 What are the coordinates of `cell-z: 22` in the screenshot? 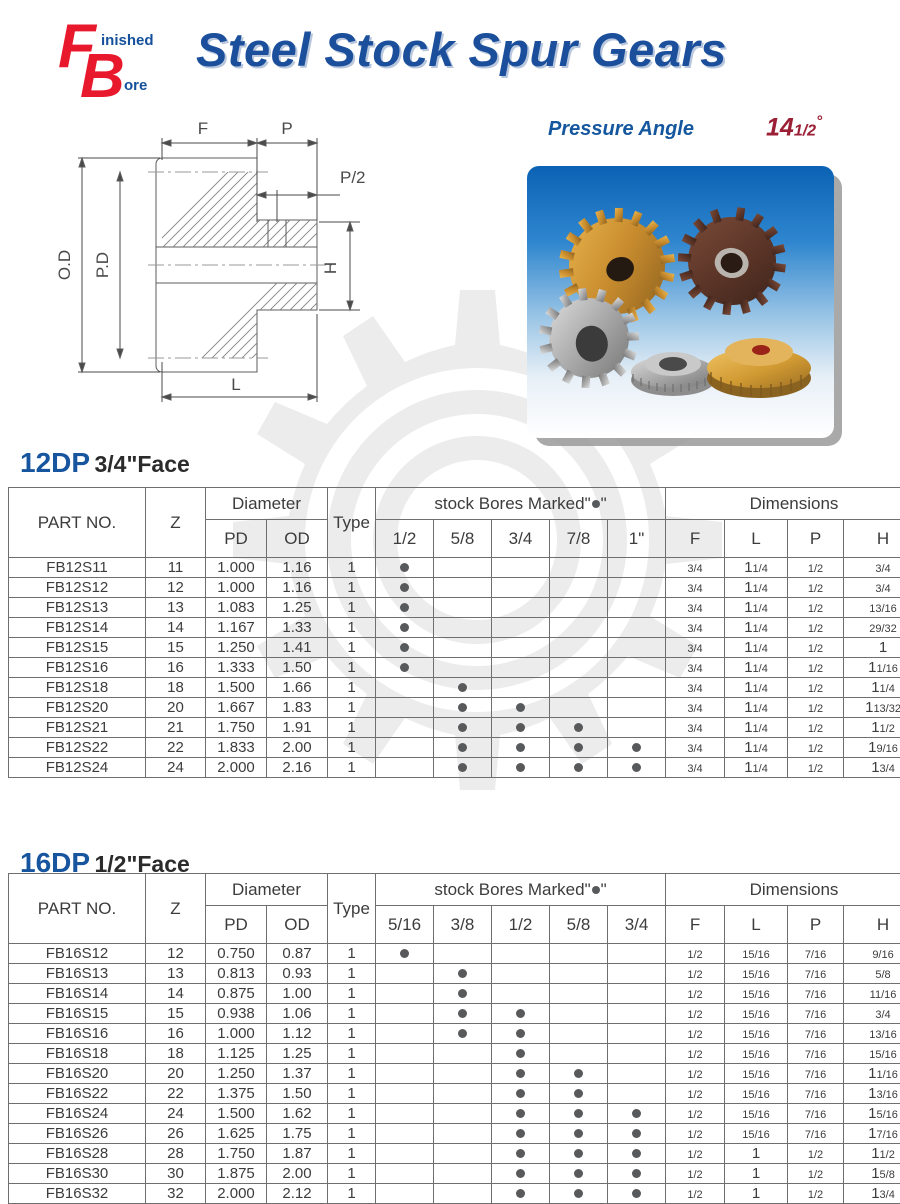 It's located at (176, 1094).